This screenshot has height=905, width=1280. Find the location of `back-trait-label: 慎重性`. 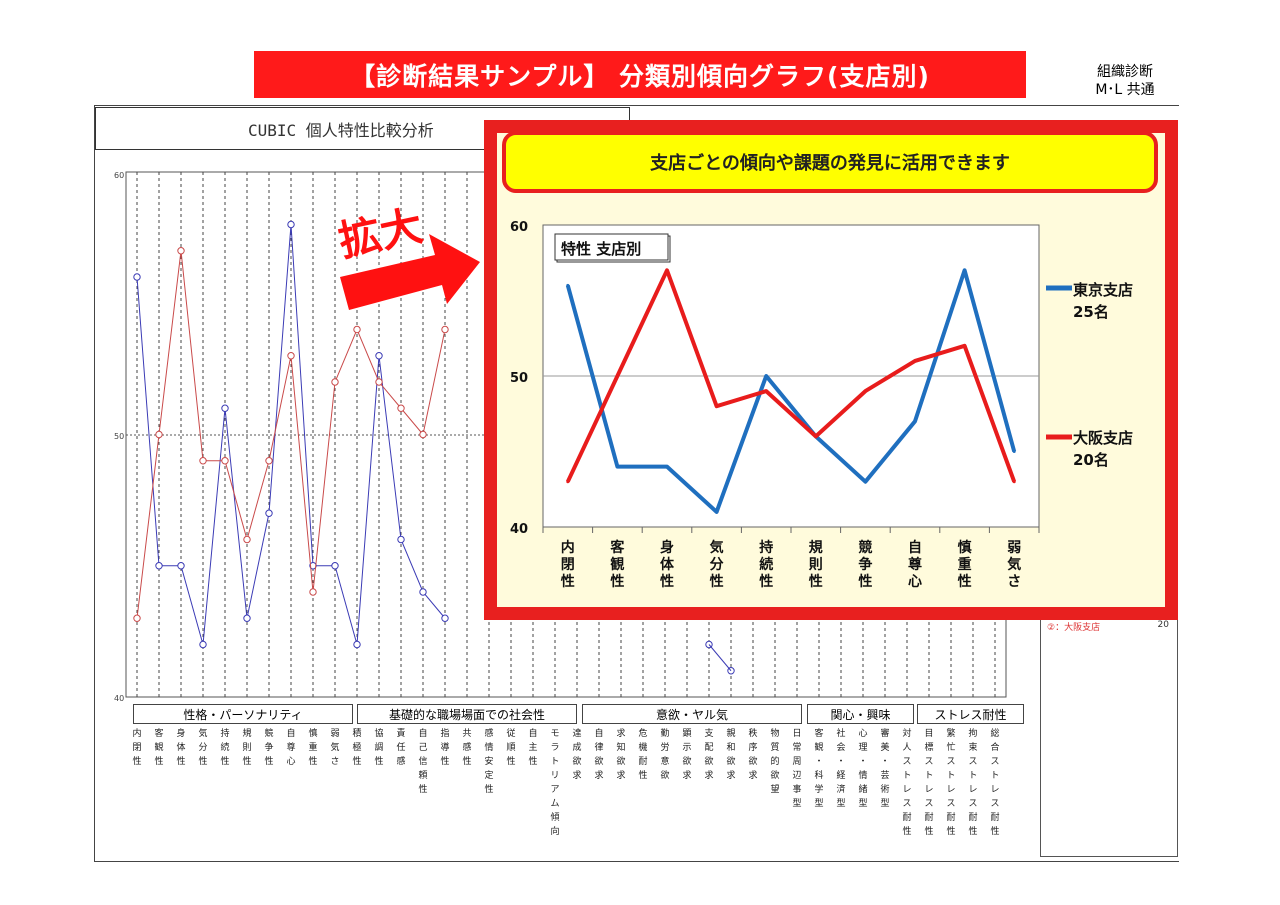

back-trait-label: 慎重性 is located at coordinates (313, 748).